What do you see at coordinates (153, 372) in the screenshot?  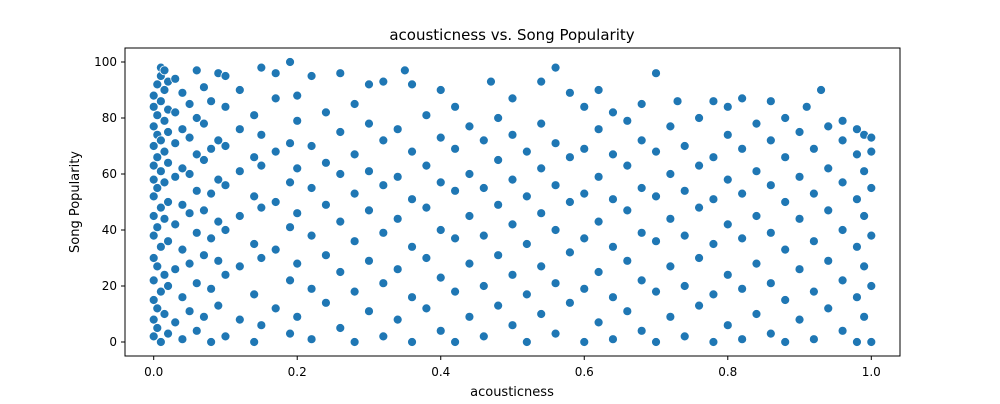 I see `x-tick-label: 0.0` at bounding box center [153, 372].